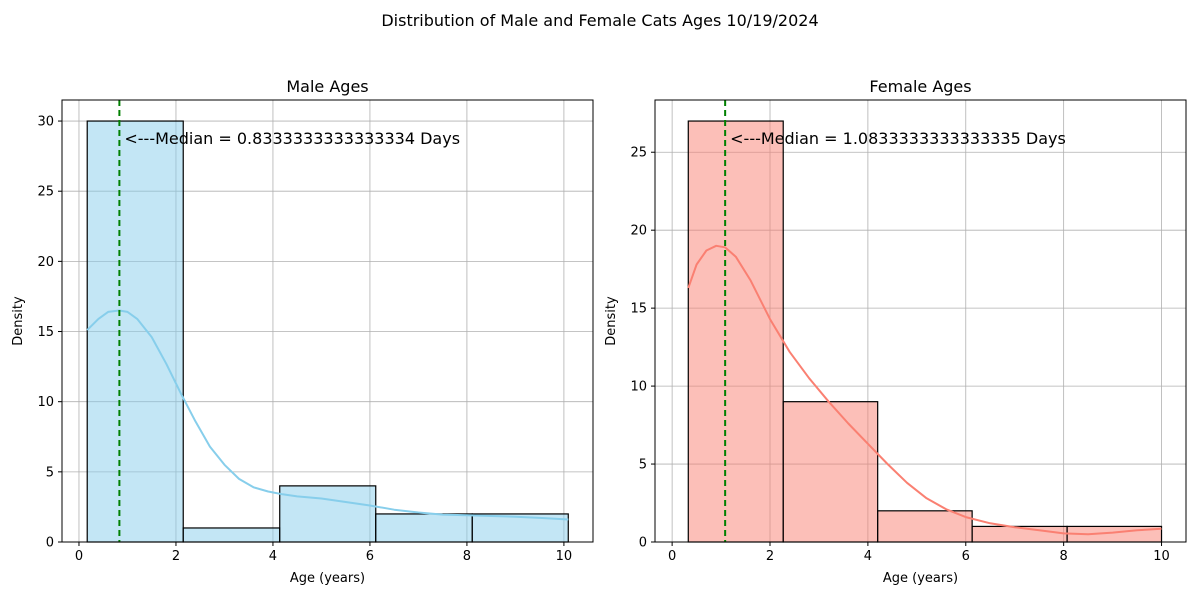 Image resolution: width=1200 pixels, height=600 pixels. Describe the element at coordinates (564, 556) in the screenshot. I see `male-x-tick-label: 10` at that location.